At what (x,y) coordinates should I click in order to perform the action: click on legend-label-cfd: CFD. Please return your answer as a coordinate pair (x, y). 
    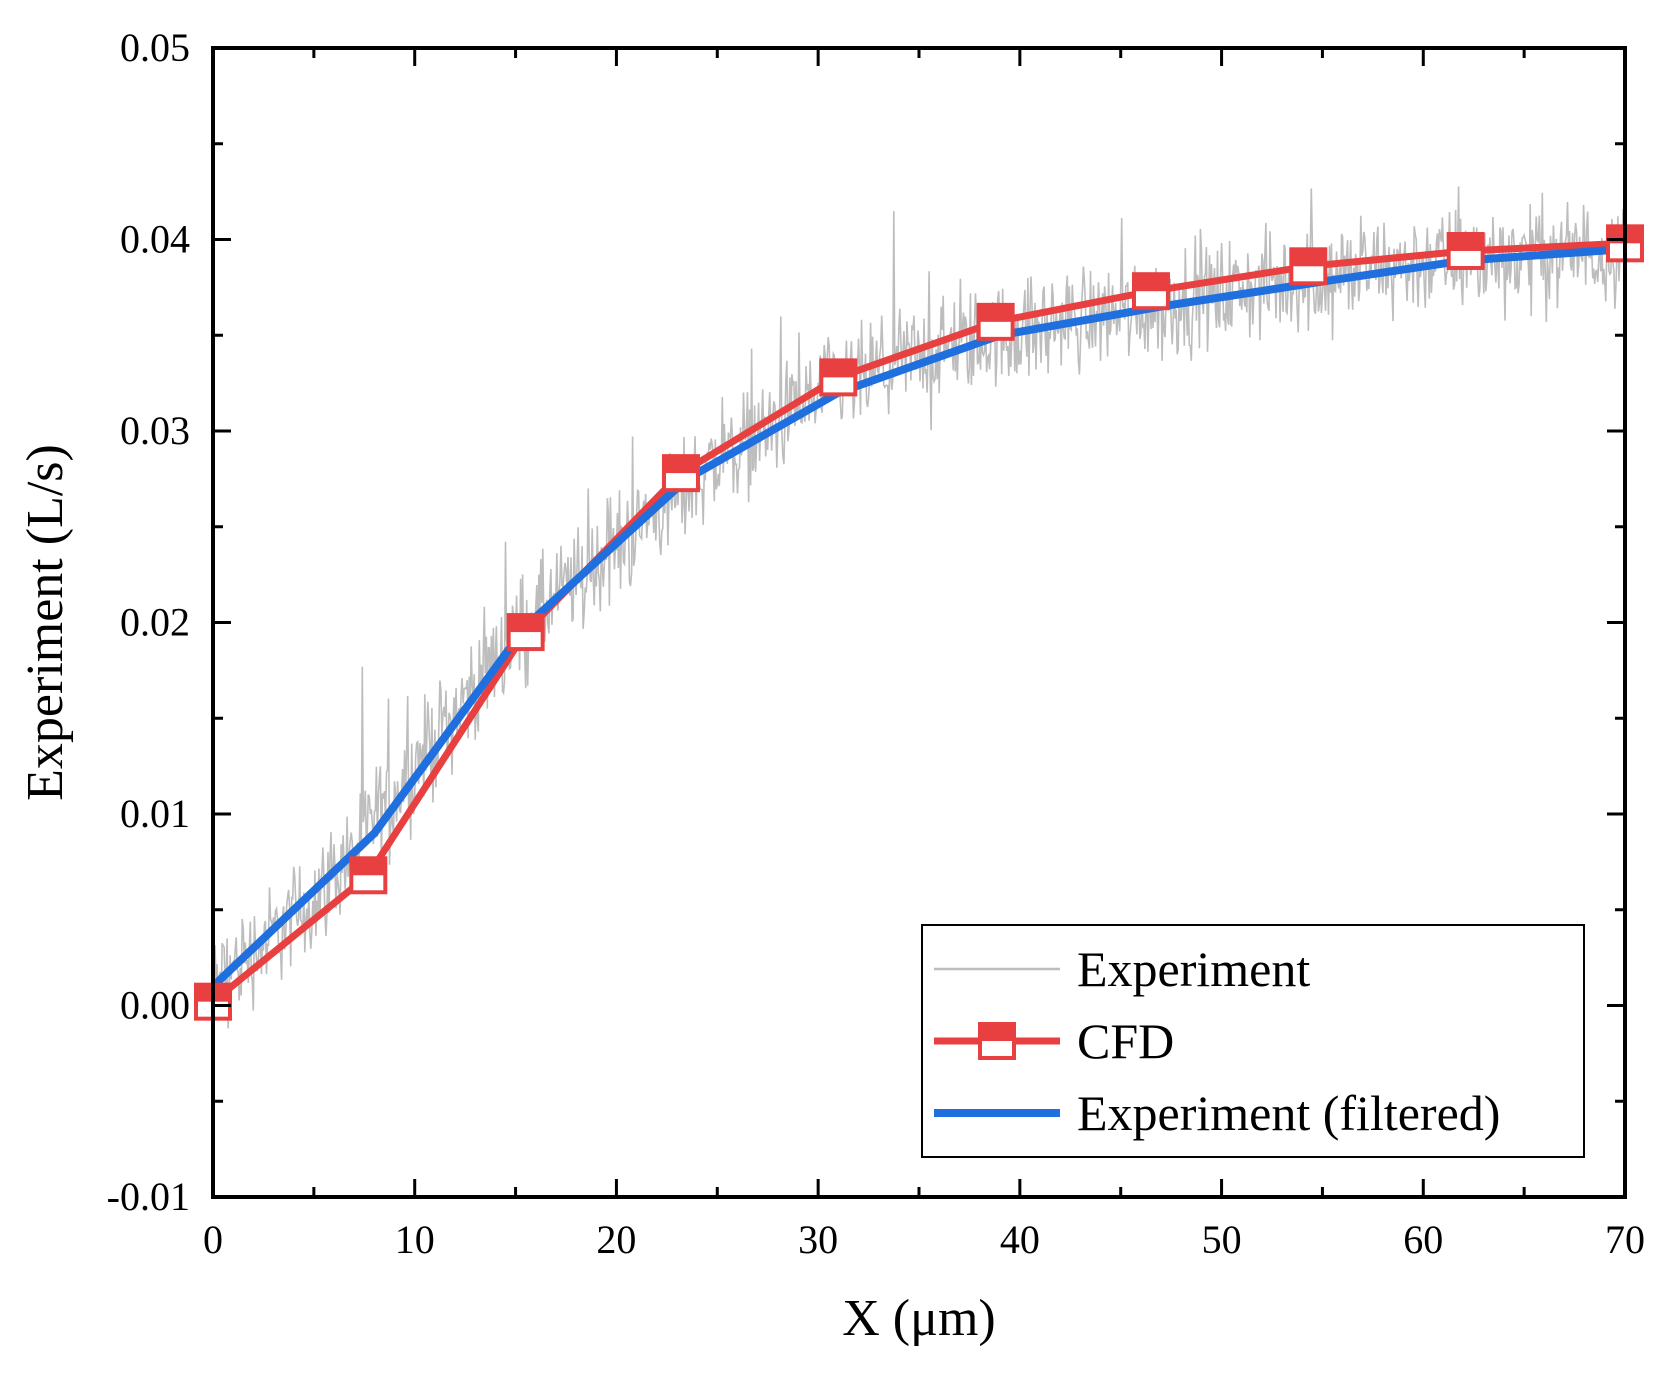
    Looking at the image, I should click on (1125, 1041).